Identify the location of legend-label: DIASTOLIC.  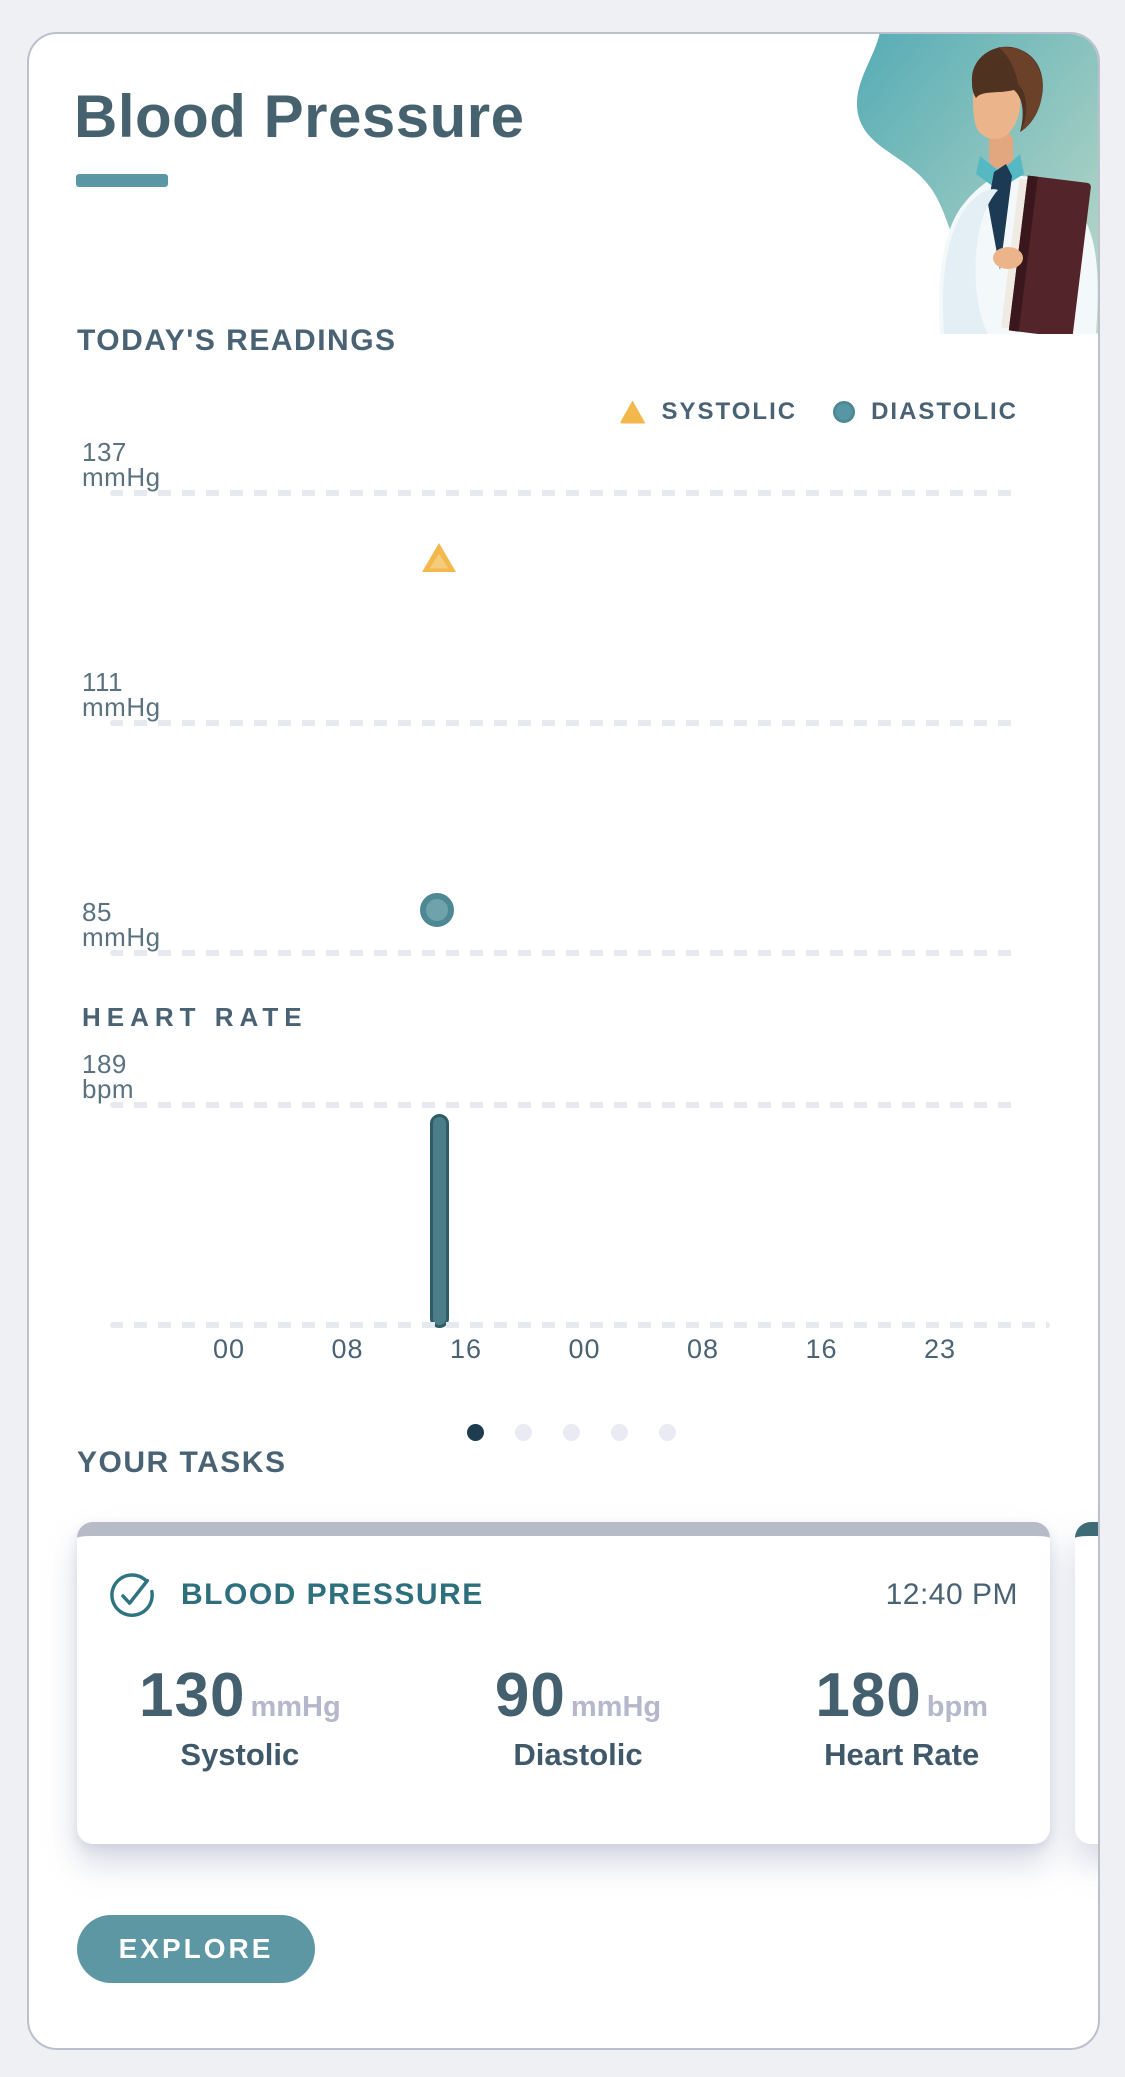
(944, 411).